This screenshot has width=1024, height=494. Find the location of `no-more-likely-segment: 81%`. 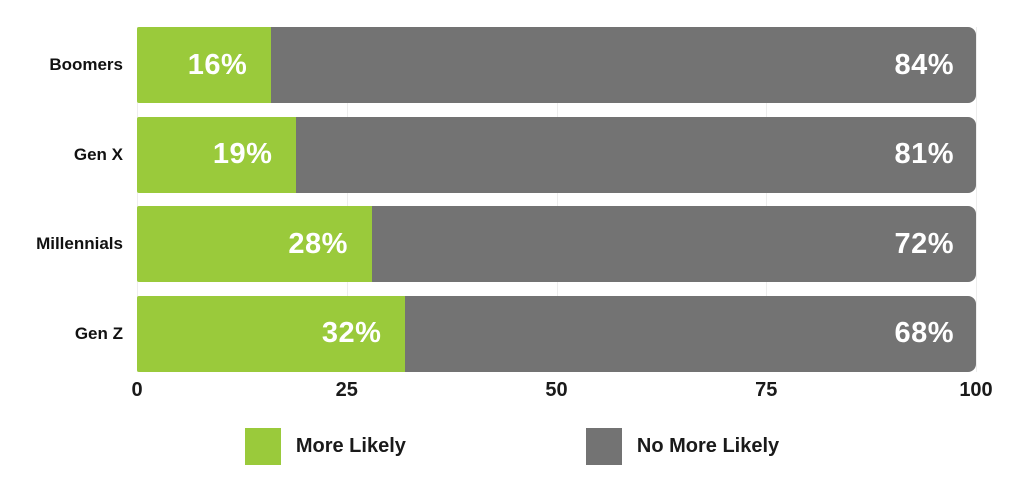

no-more-likely-segment: 81% is located at coordinates (636, 154).